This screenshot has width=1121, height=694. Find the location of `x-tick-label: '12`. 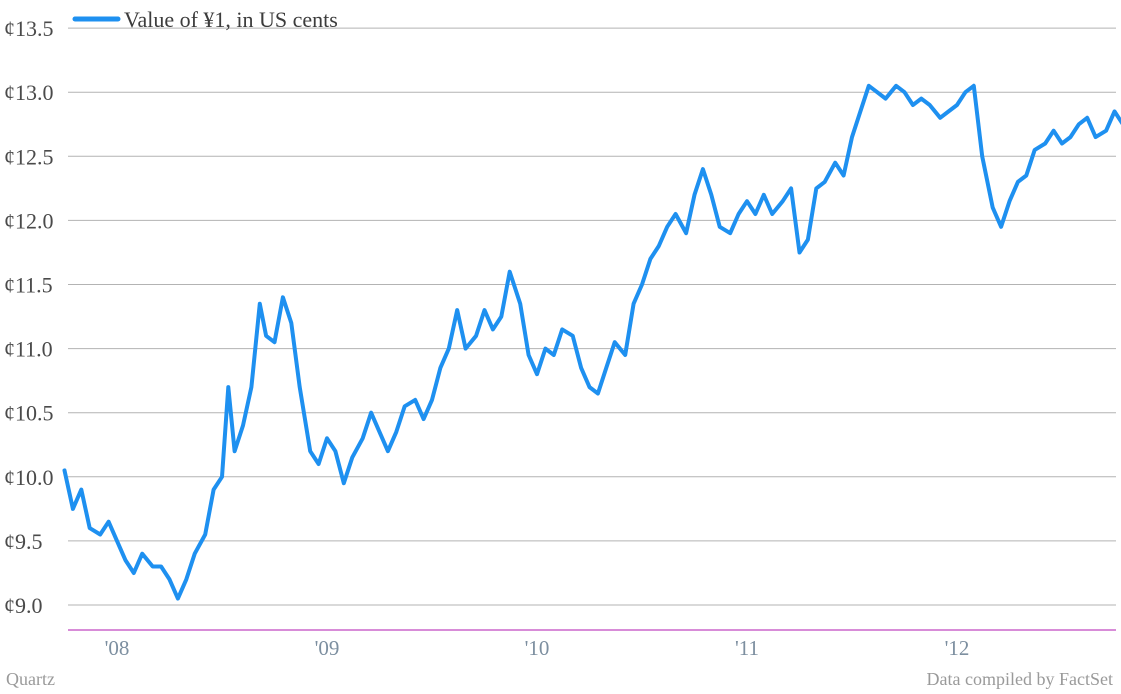

x-tick-label: '12 is located at coordinates (957, 648).